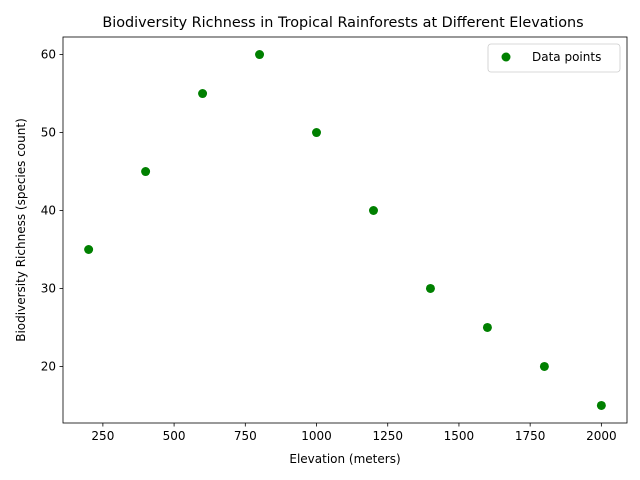 The image size is (640, 480). I want to click on legend-frame, so click(554, 58).